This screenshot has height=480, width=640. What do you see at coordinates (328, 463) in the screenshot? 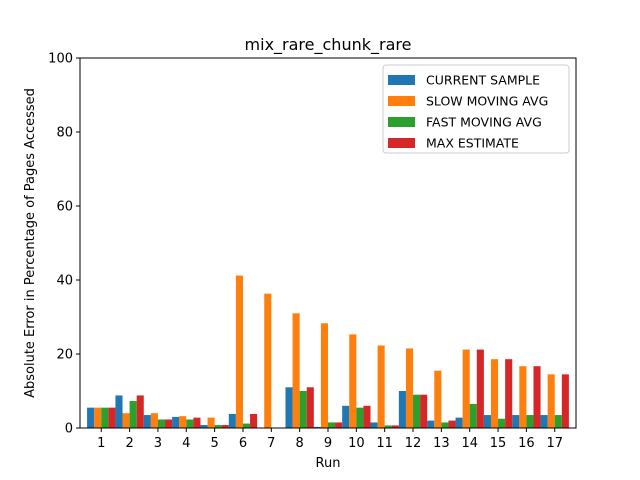
I see `x-axis-label: Run` at bounding box center [328, 463].